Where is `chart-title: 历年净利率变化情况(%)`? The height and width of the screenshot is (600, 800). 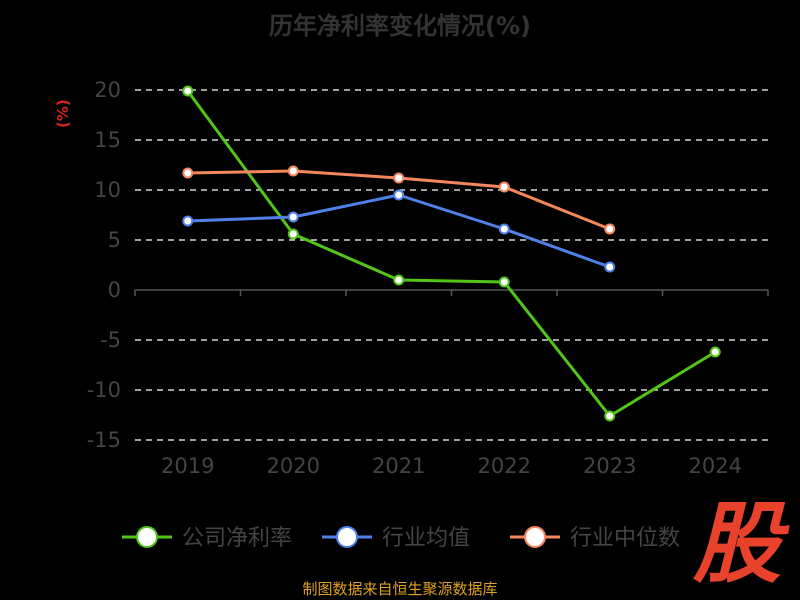 chart-title: 历年净利率变化情况(%) is located at coordinates (400, 26).